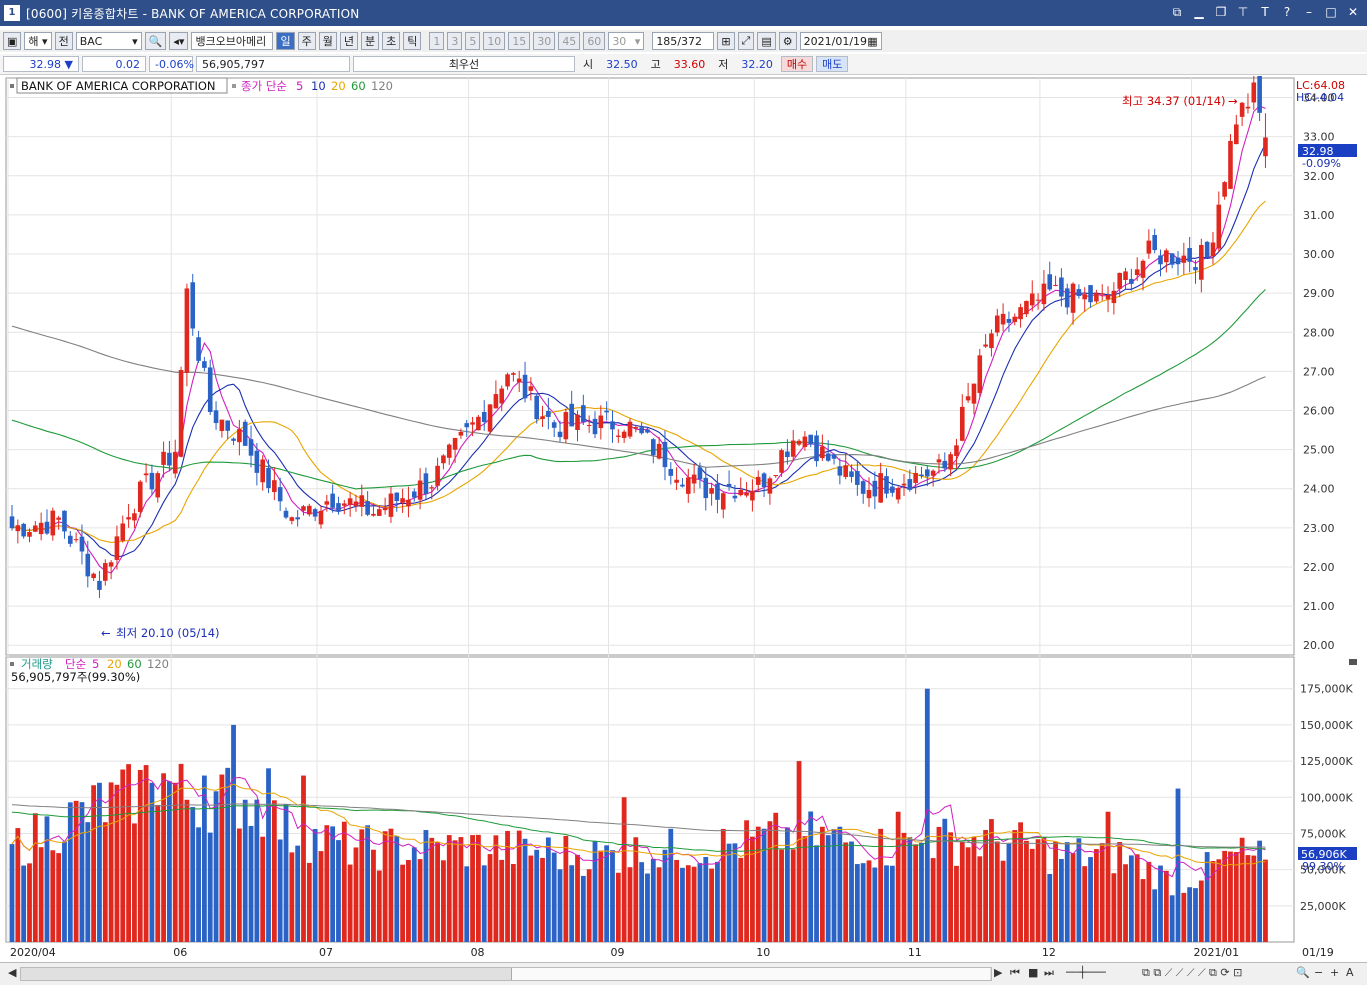  Describe the element at coordinates (1265, 12) in the screenshot. I see `text-icon: T` at that location.